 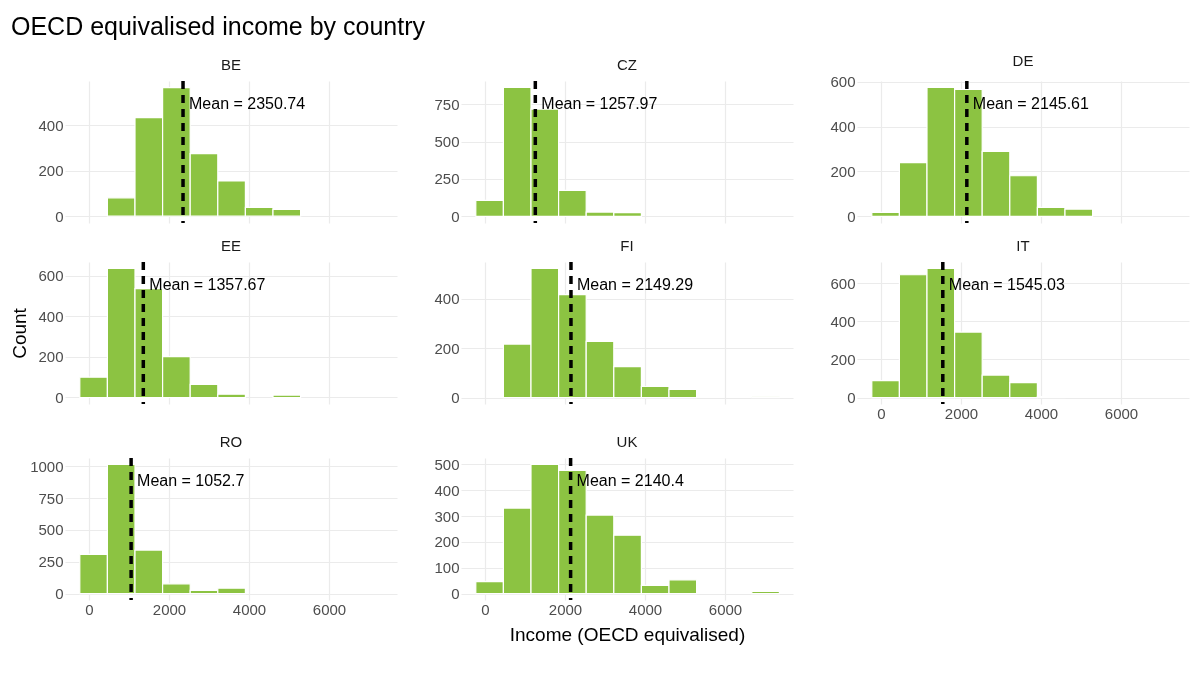 What do you see at coordinates (247, 103) in the screenshot?
I see `ref-line-label: Mean = 2350.74` at bounding box center [247, 103].